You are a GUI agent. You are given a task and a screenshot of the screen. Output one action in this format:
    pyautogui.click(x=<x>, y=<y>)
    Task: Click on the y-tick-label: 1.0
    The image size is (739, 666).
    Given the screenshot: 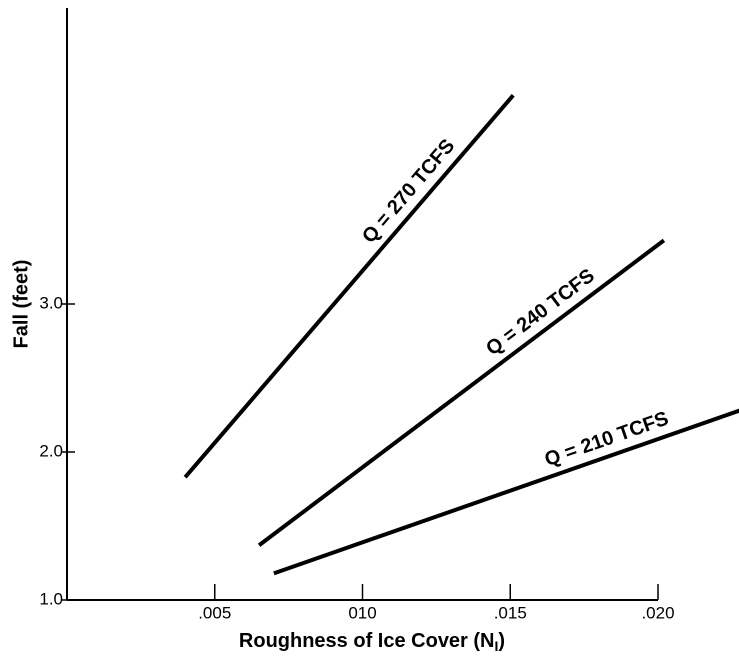 What is the action you would take?
    pyautogui.click(x=51, y=598)
    